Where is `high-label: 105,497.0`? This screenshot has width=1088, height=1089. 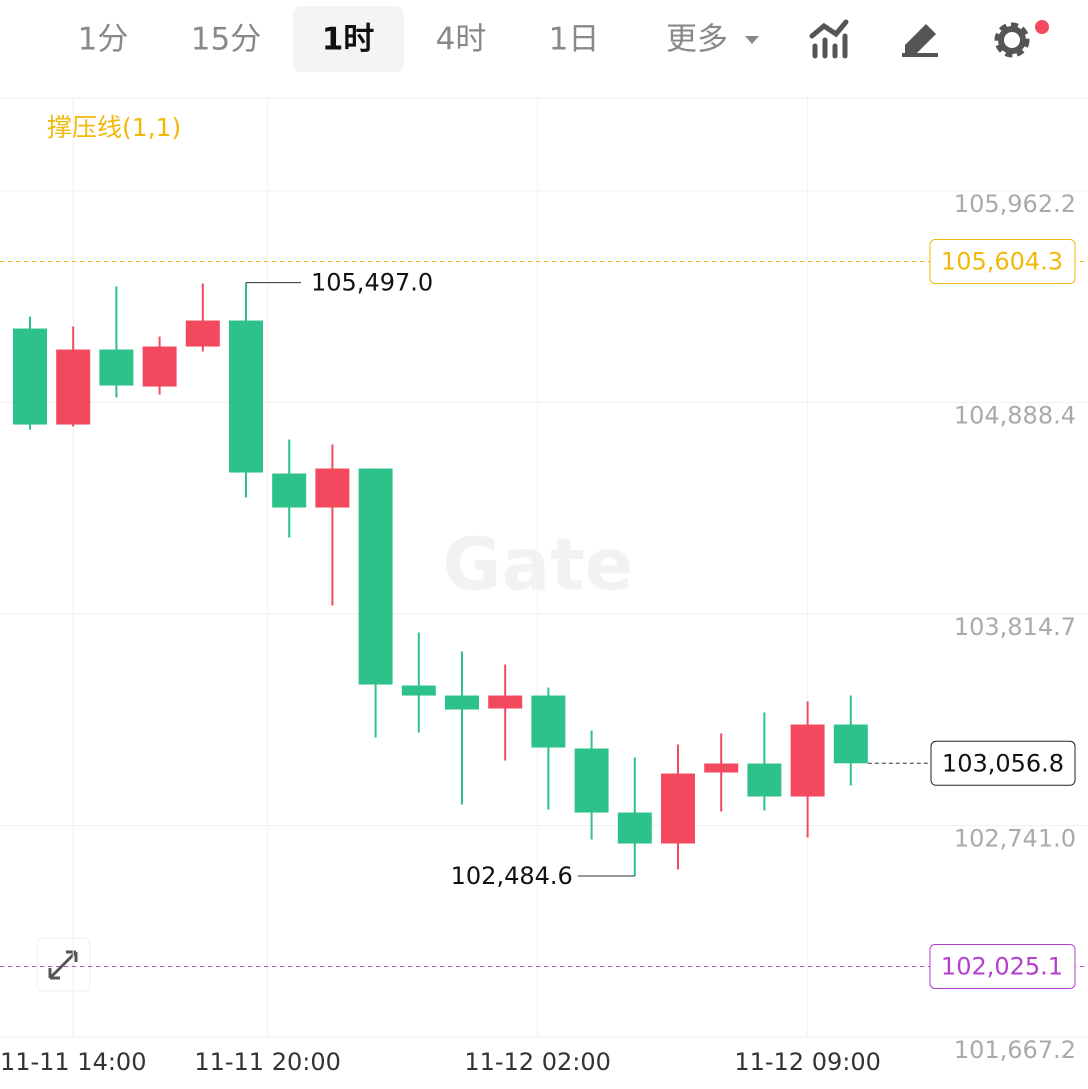 high-label: 105,497.0 is located at coordinates (372, 283).